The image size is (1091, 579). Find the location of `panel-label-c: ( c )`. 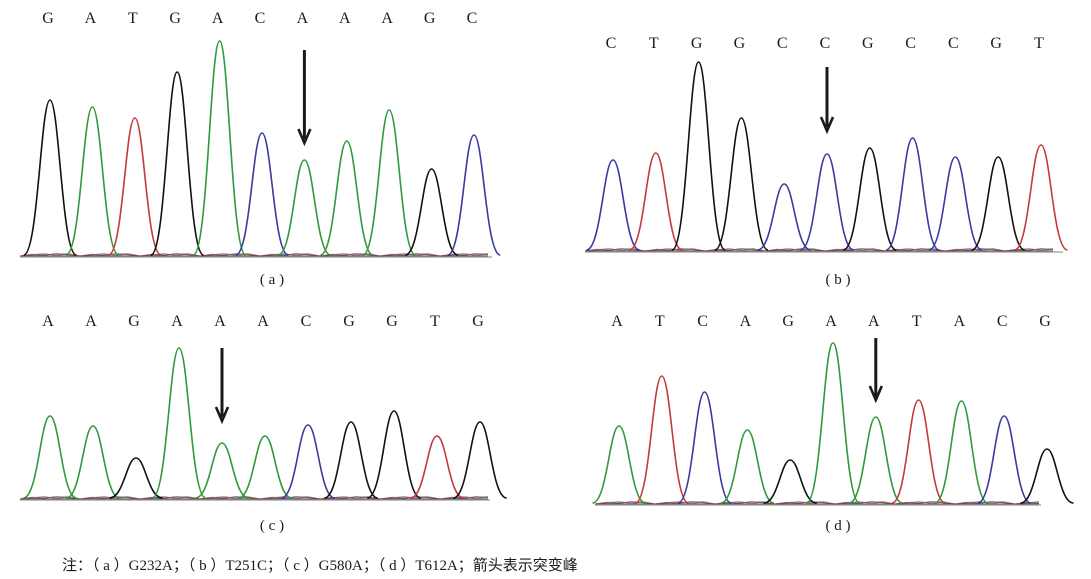

panel-label-c: ( c ) is located at coordinates (272, 526).